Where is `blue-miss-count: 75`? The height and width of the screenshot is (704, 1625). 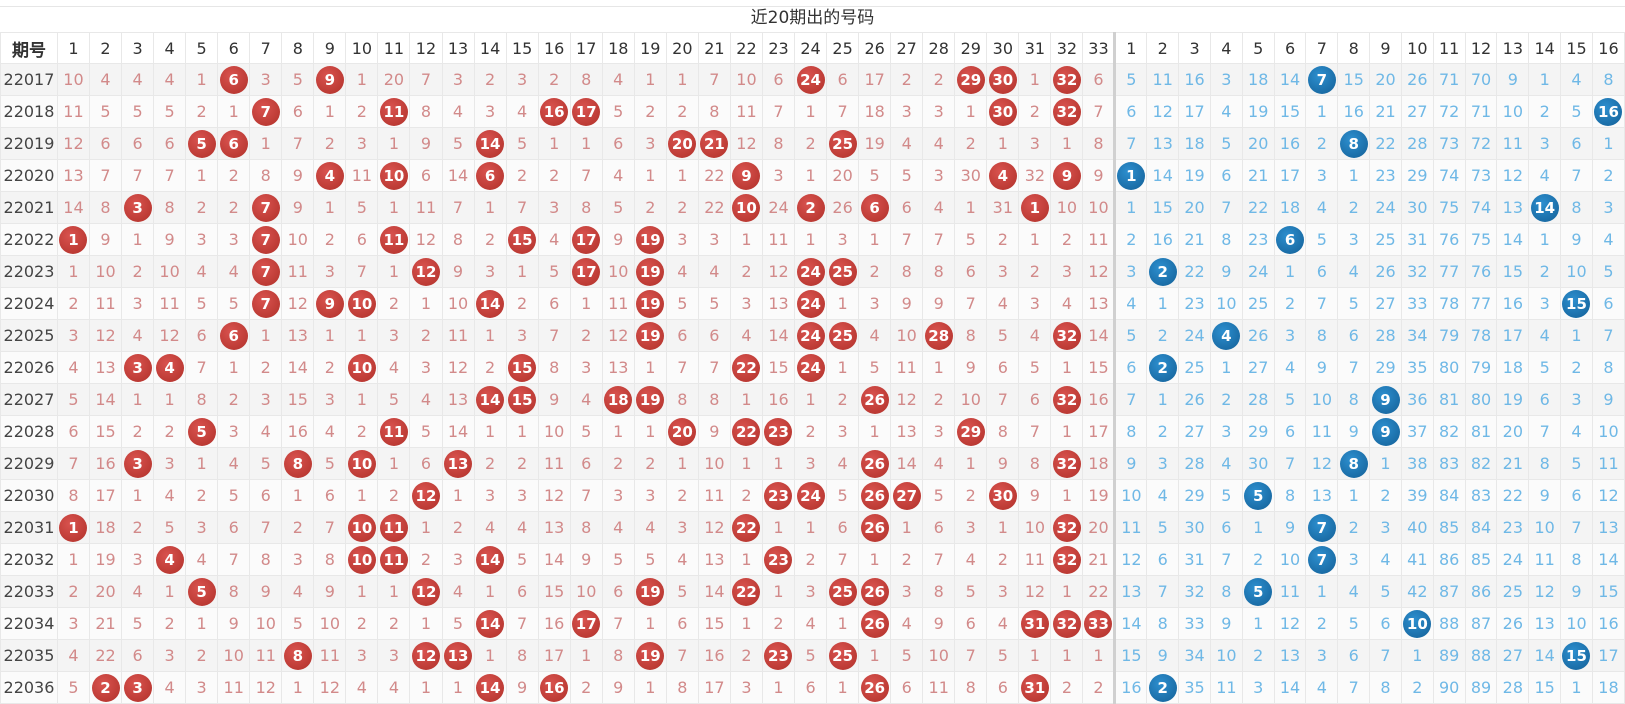 blue-miss-count: 75 is located at coordinates (1449, 207).